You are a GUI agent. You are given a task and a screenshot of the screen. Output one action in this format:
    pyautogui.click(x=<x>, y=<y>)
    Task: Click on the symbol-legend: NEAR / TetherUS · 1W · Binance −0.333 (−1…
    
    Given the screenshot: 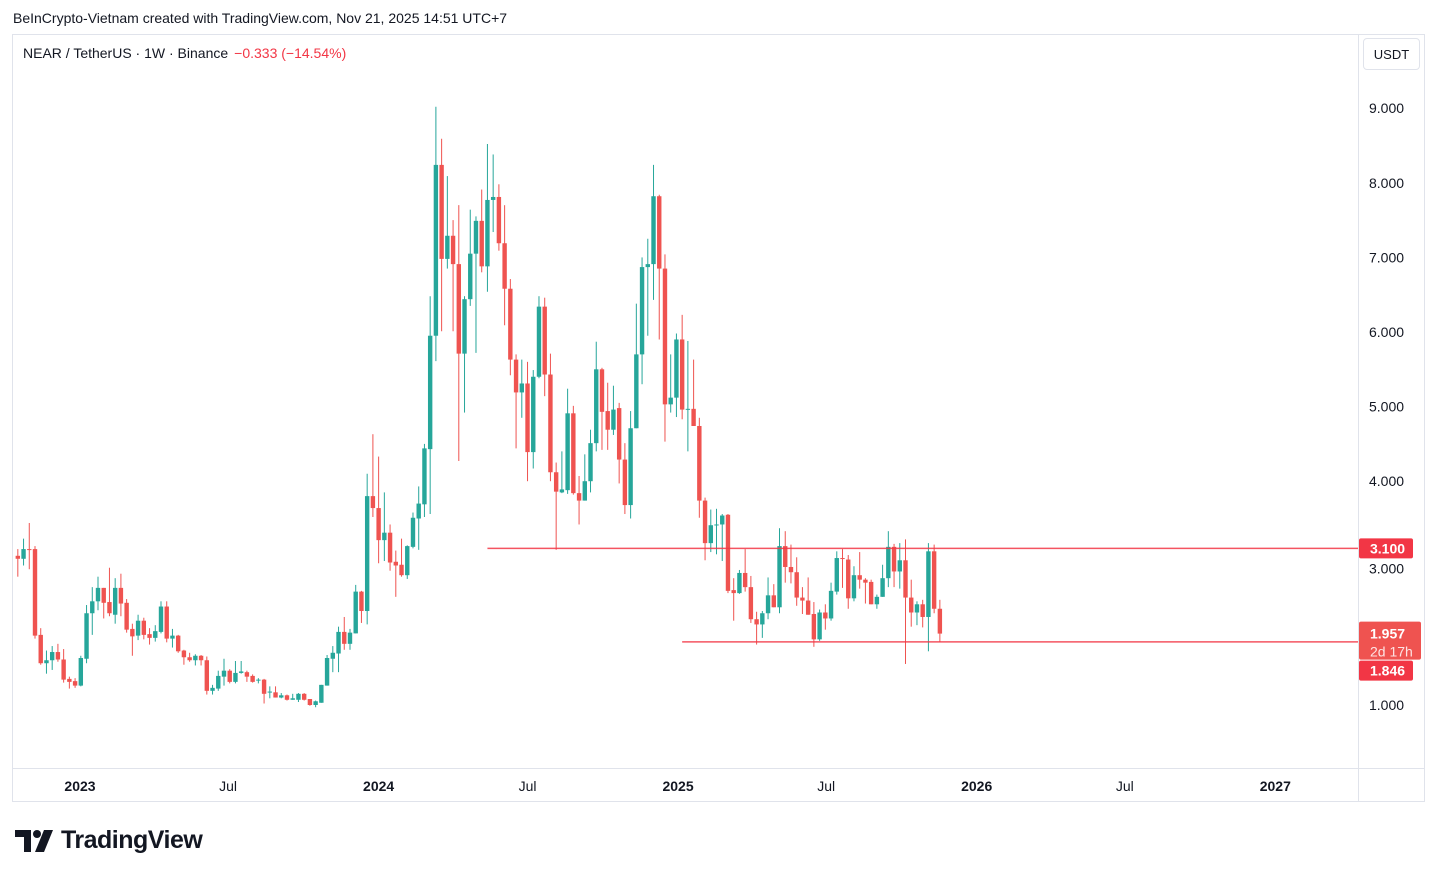 What is the action you would take?
    pyautogui.click(x=184, y=53)
    